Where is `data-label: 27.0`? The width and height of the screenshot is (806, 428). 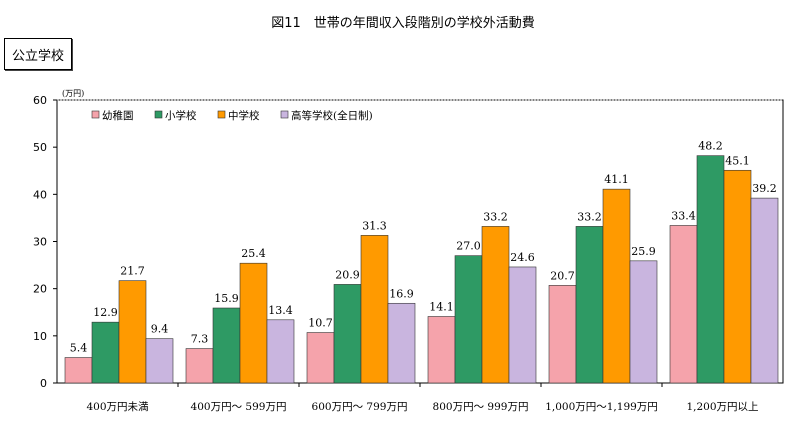 data-label: 27.0 is located at coordinates (468, 246).